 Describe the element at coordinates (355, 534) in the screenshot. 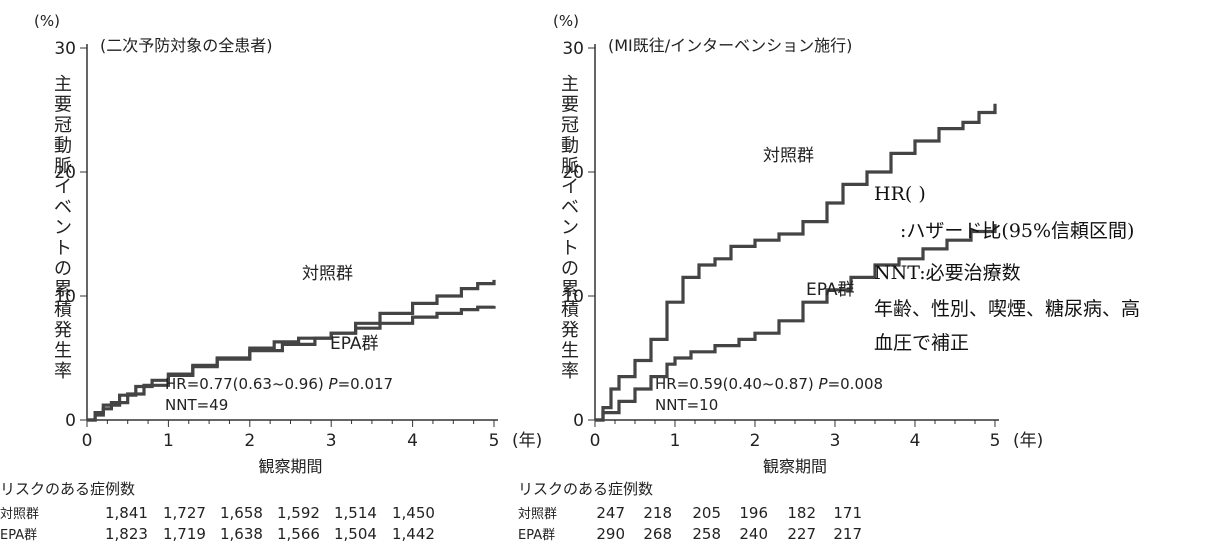

I see `chart1-risk-table-cell: 1,504` at that location.